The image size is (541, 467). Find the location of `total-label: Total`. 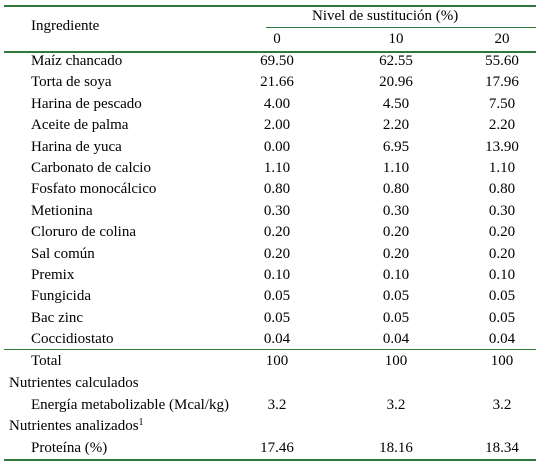

total-label: Total is located at coordinates (46, 361).